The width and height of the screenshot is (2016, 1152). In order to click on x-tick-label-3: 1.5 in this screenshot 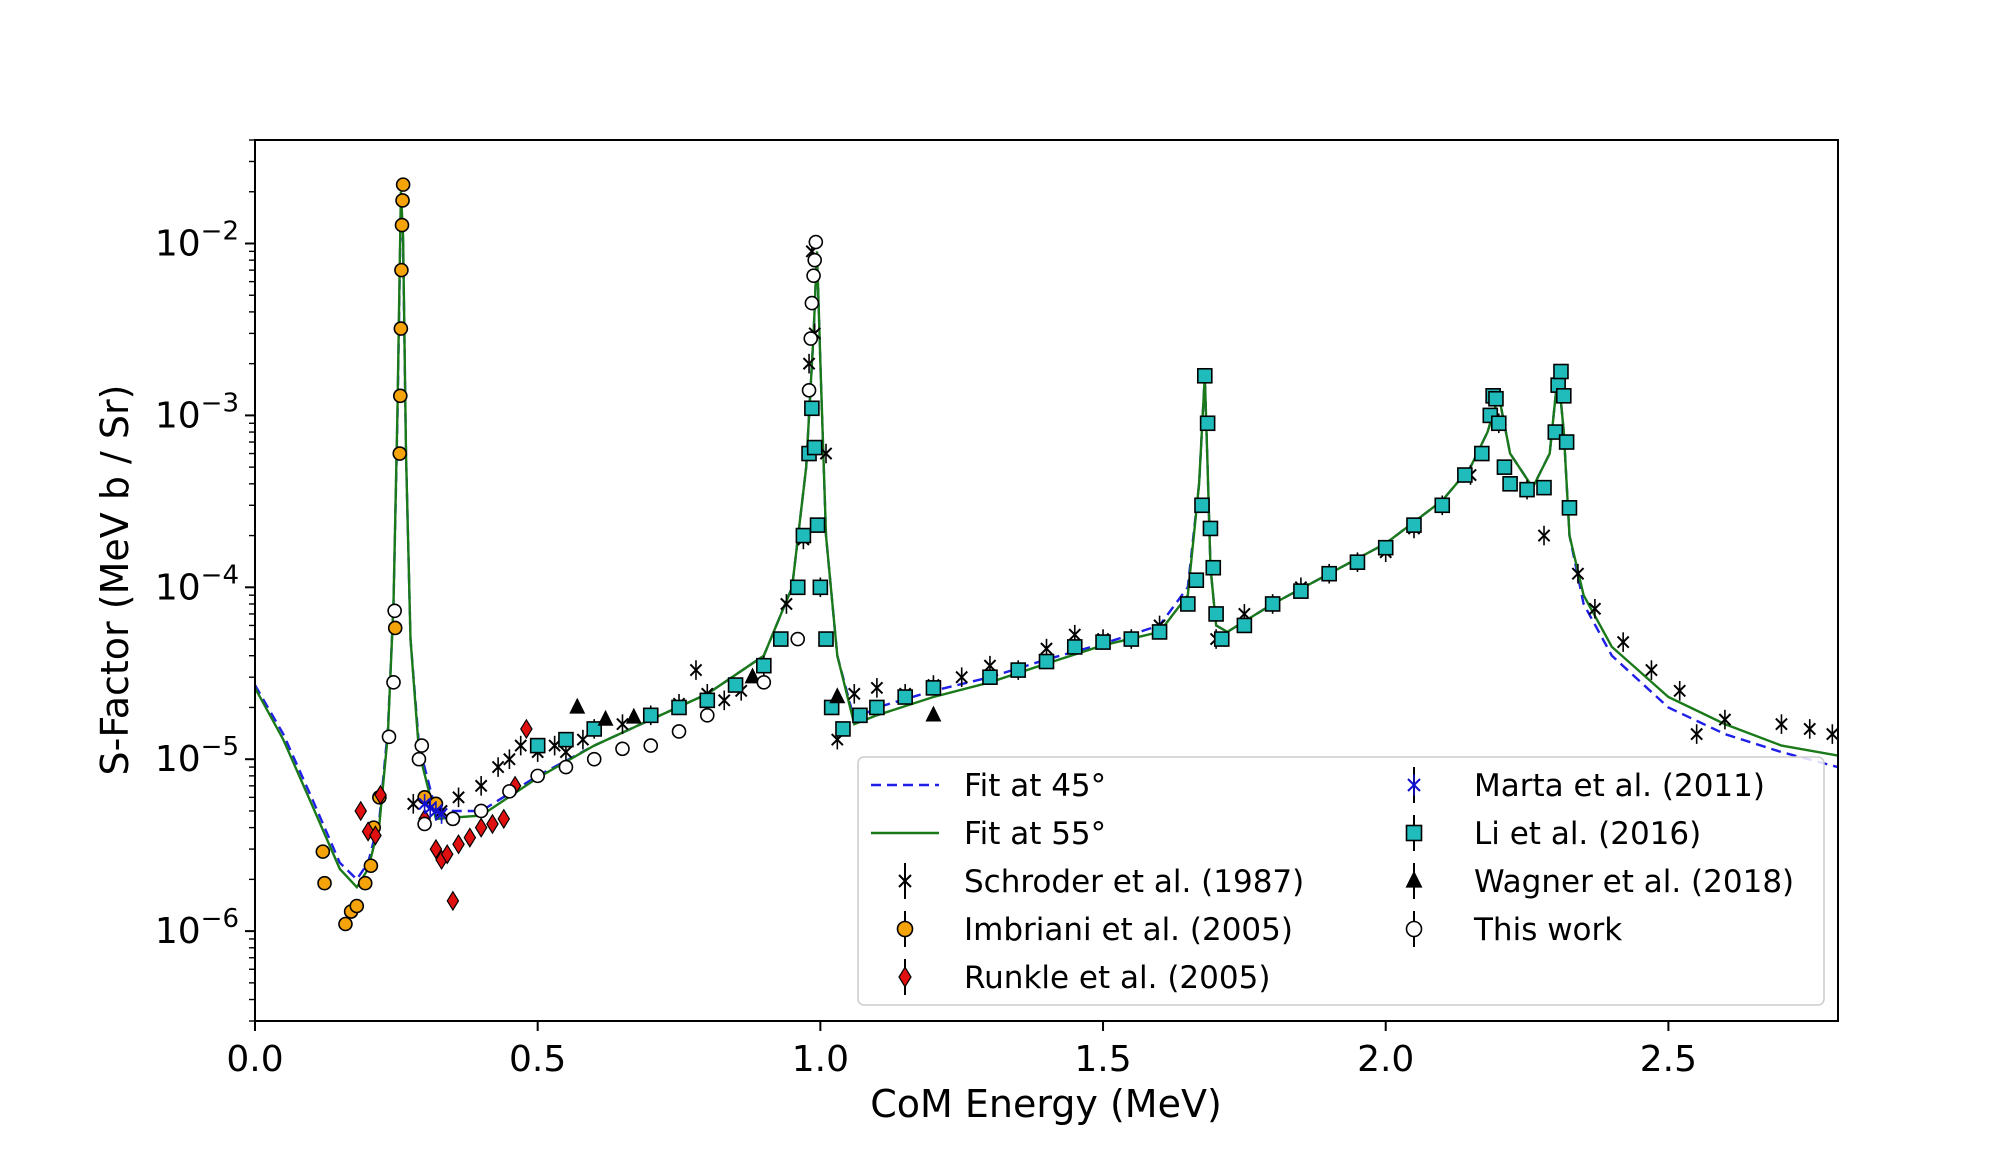, I will do `click(1102, 1059)`.